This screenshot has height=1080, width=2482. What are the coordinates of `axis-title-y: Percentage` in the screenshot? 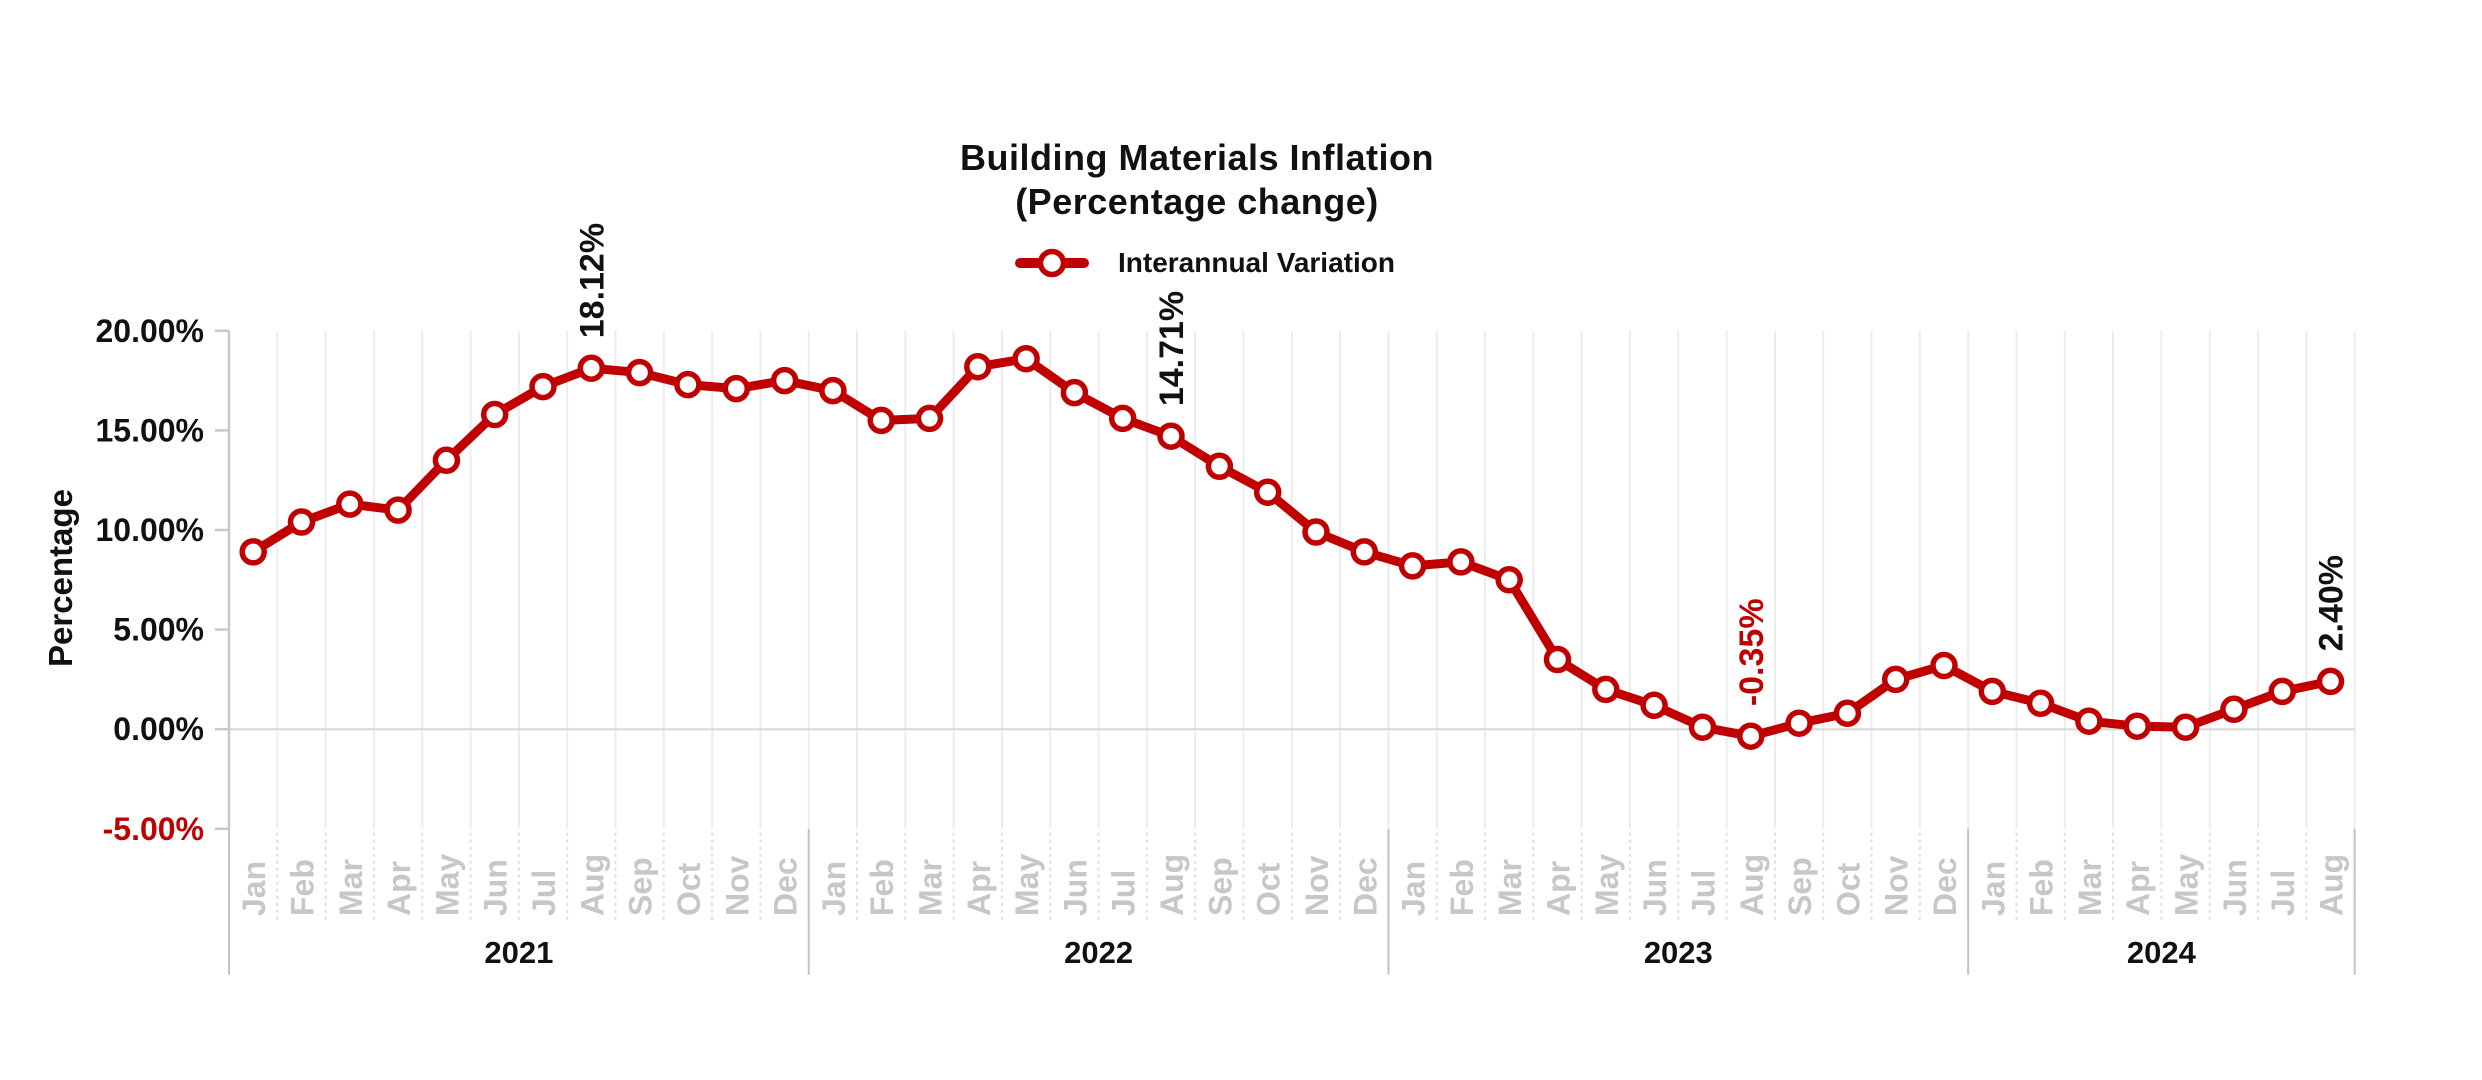 It's located at (60, 578).